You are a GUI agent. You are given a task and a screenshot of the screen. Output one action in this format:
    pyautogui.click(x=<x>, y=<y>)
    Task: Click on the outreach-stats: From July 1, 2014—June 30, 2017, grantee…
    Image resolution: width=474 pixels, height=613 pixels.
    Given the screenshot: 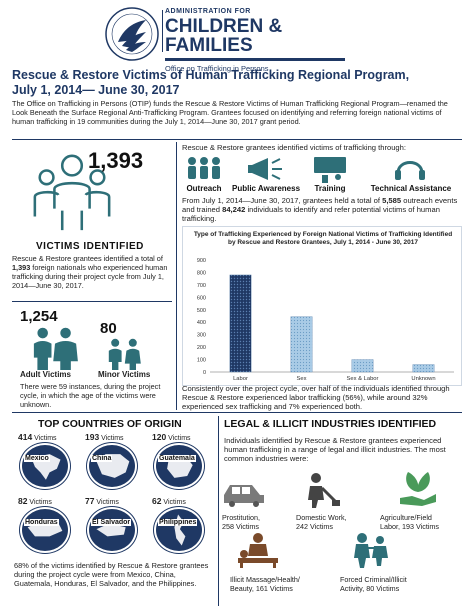 What is the action you would take?
    pyautogui.click(x=323, y=209)
    